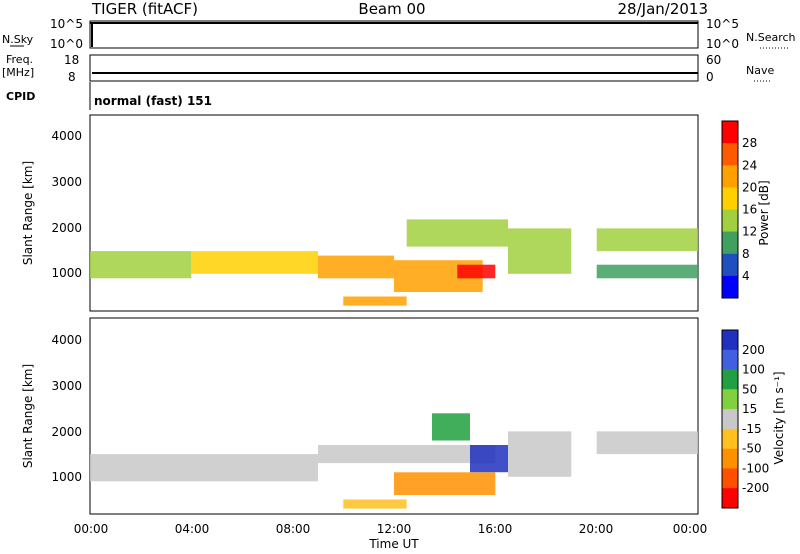  Describe the element at coordinates (753, 350) in the screenshot. I see `velocity-colorbar-tick-0: 200` at that location.